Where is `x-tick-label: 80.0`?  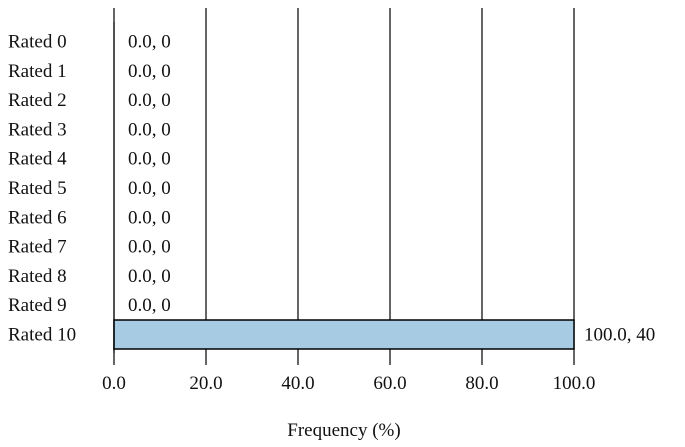 x-tick-label: 80.0 is located at coordinates (481, 383).